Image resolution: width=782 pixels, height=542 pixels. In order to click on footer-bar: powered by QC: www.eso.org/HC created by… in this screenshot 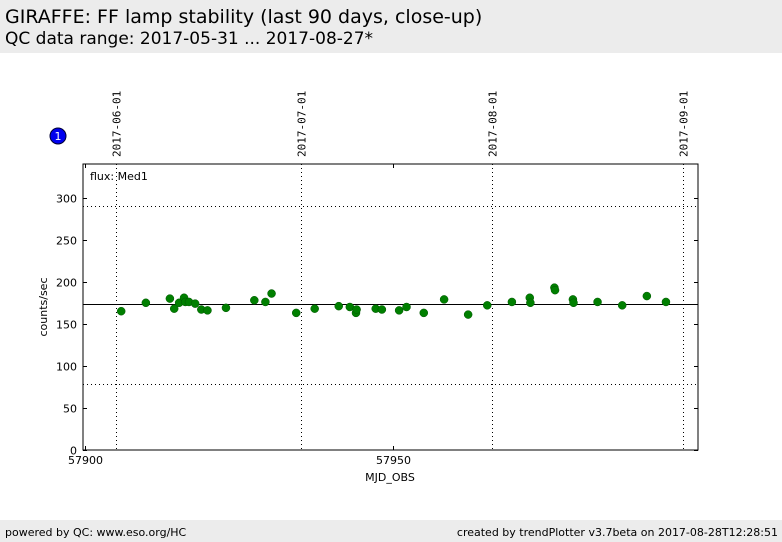, I will do `click(391, 531)`.